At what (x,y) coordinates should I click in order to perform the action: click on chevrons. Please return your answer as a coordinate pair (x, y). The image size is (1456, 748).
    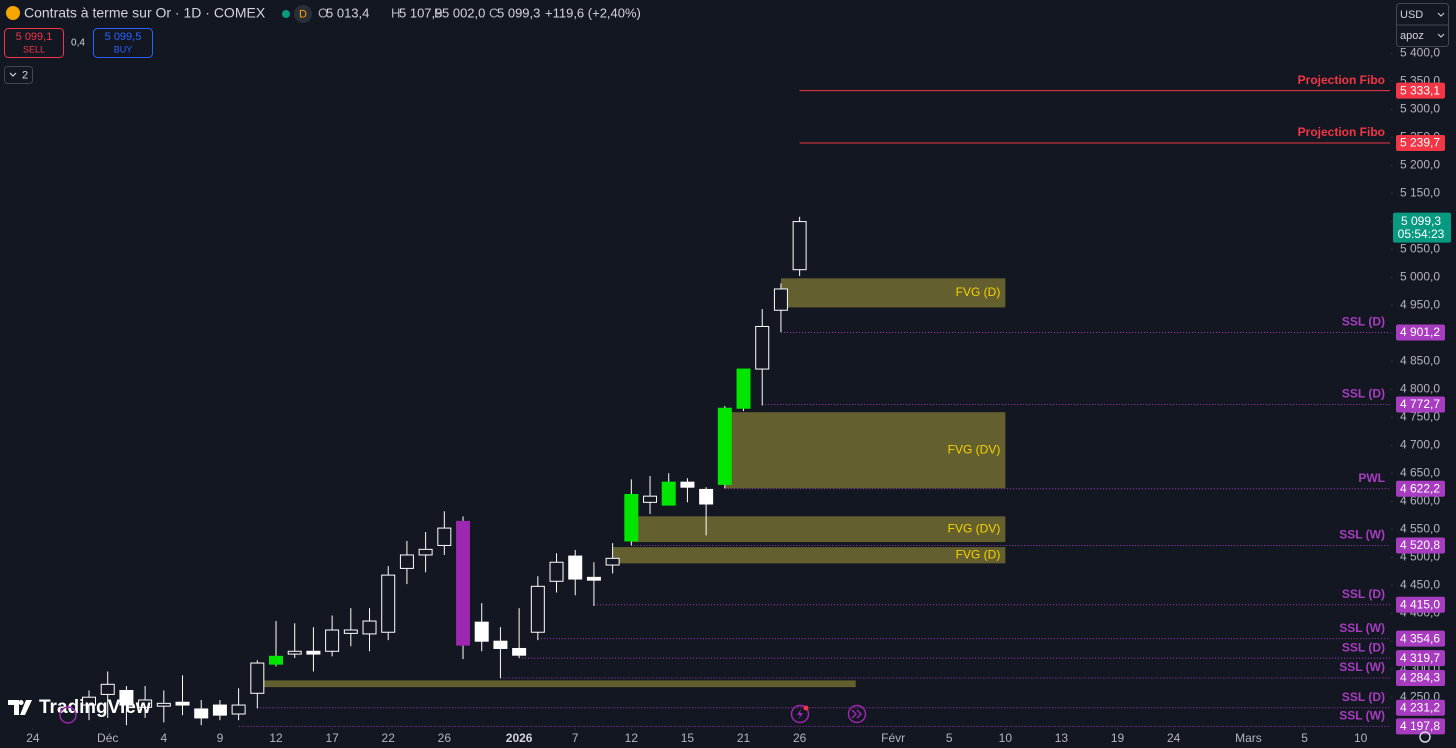
    Looking at the image, I should click on (1441, 25).